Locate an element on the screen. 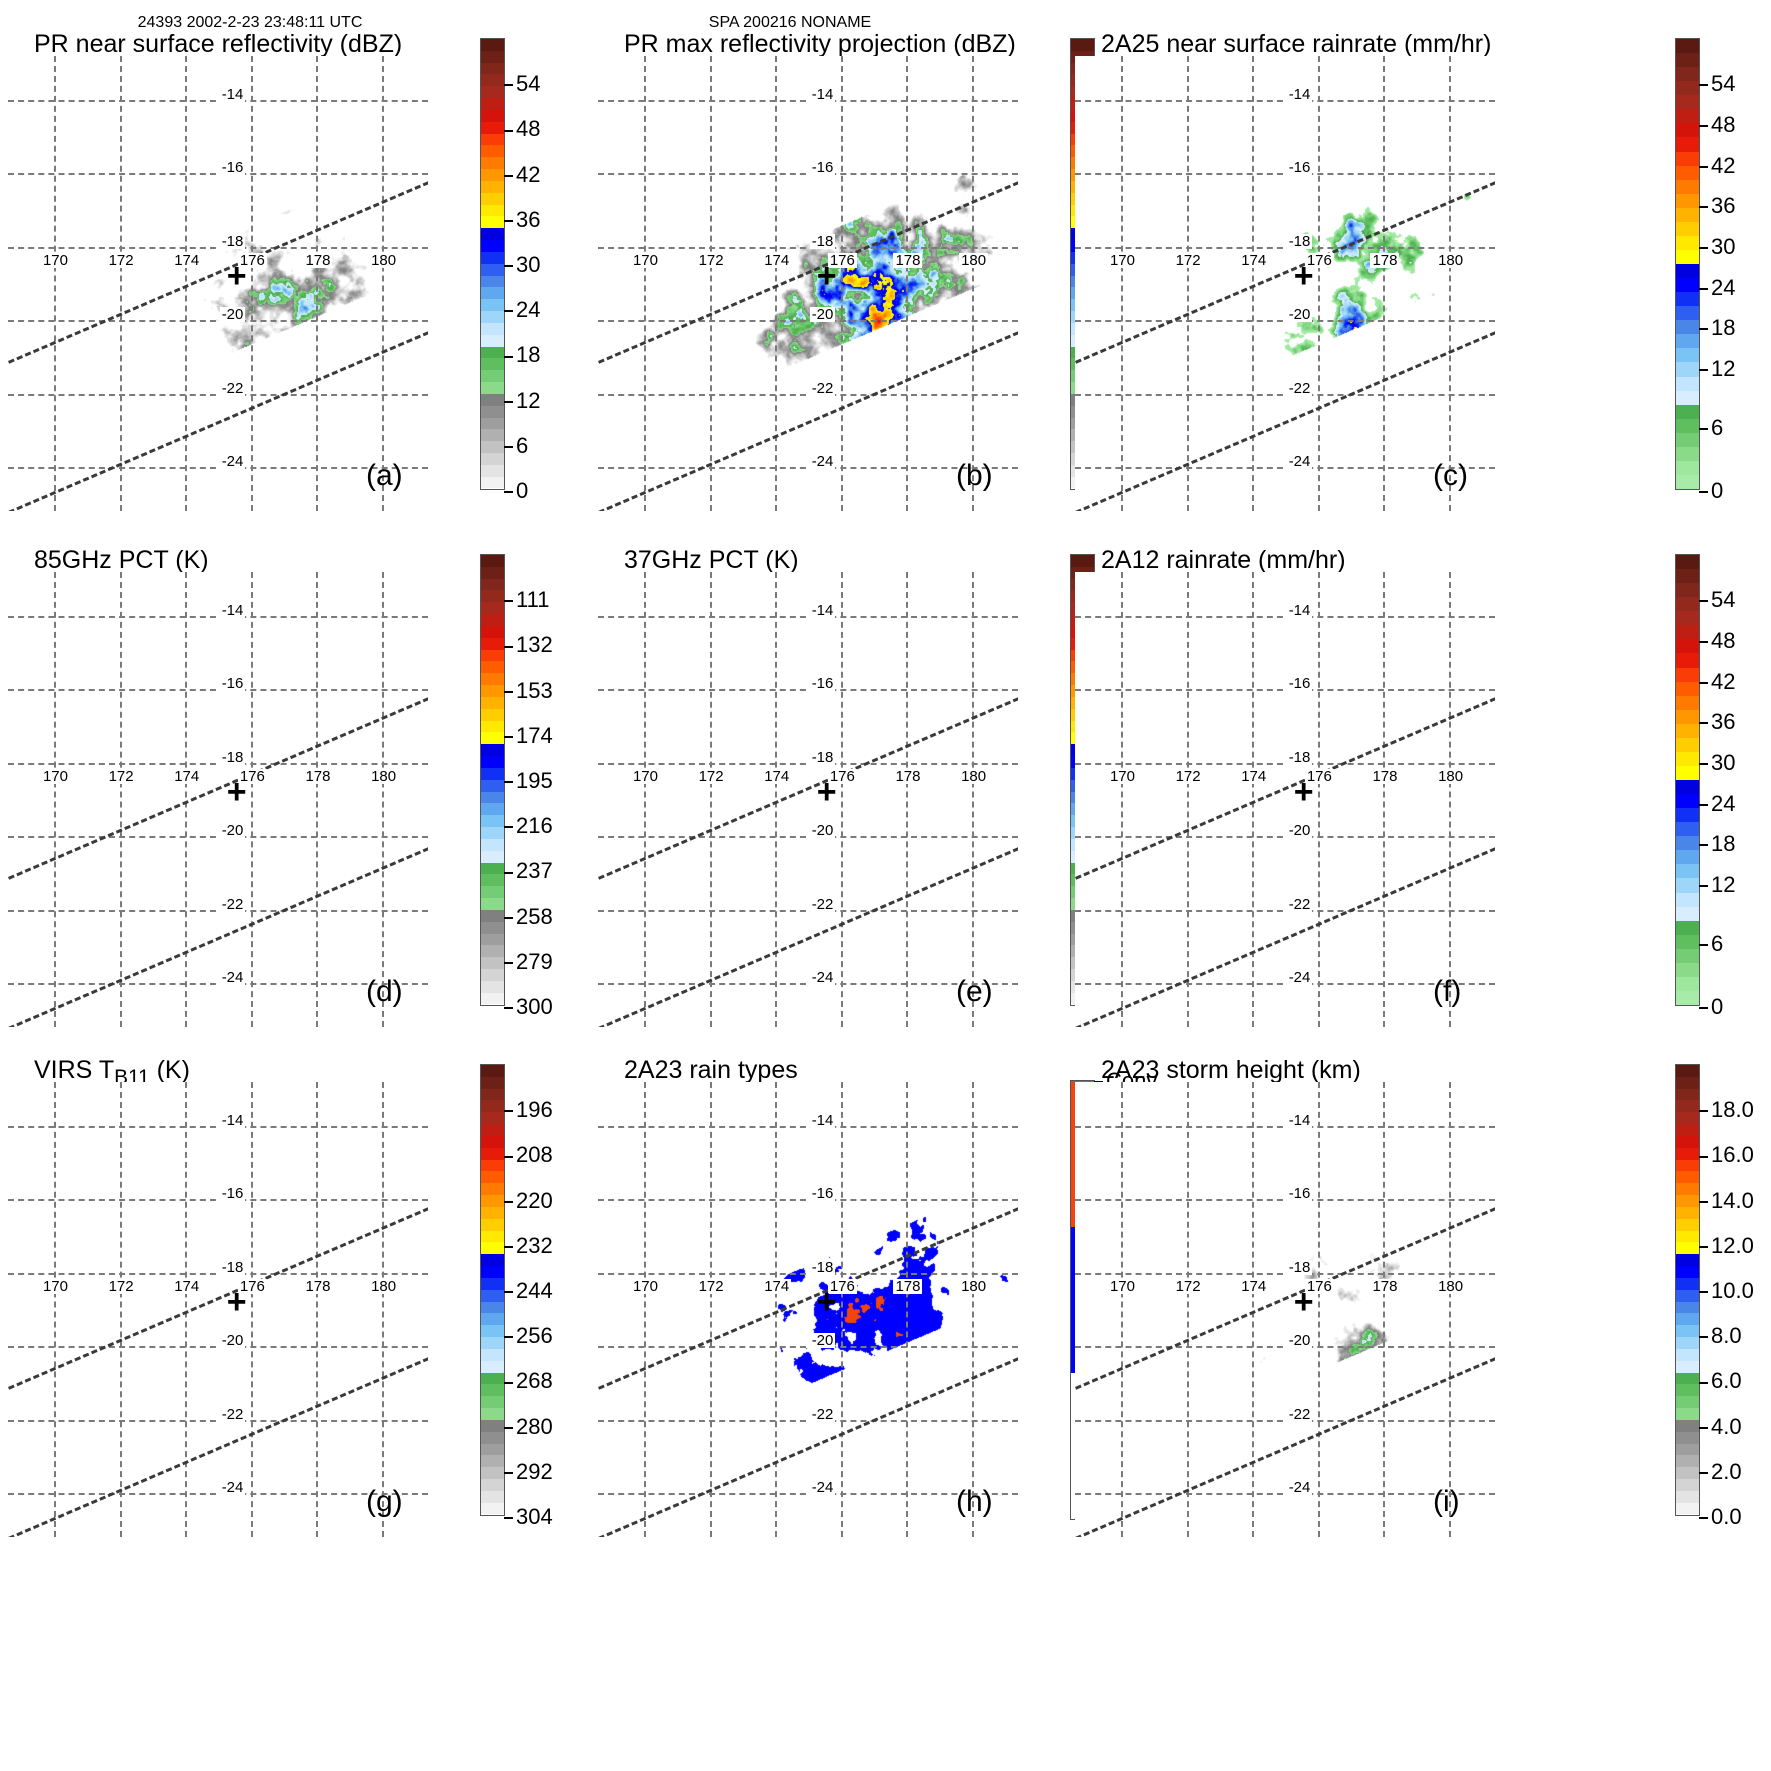 The height and width of the screenshot is (1771, 1771). colorbar-tick-c-2: 42 is located at coordinates (1717, 165).